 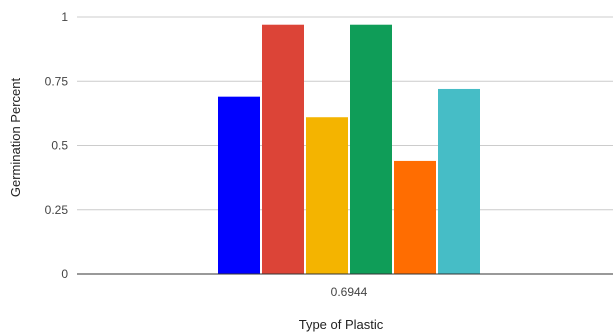 What do you see at coordinates (64, 274) in the screenshot?
I see `y-tick-label: 0` at bounding box center [64, 274].